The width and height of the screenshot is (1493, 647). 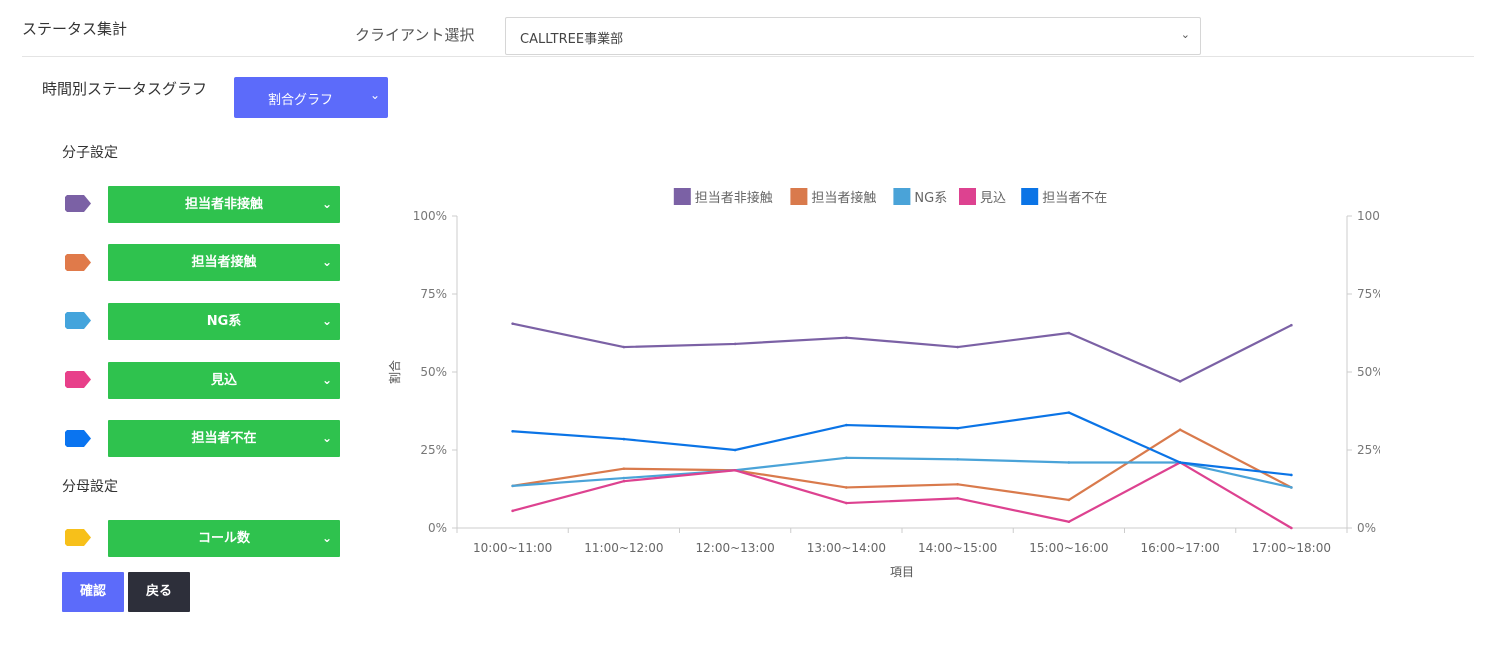 What do you see at coordinates (75, 29) in the screenshot?
I see `page-title: ステータス集計` at bounding box center [75, 29].